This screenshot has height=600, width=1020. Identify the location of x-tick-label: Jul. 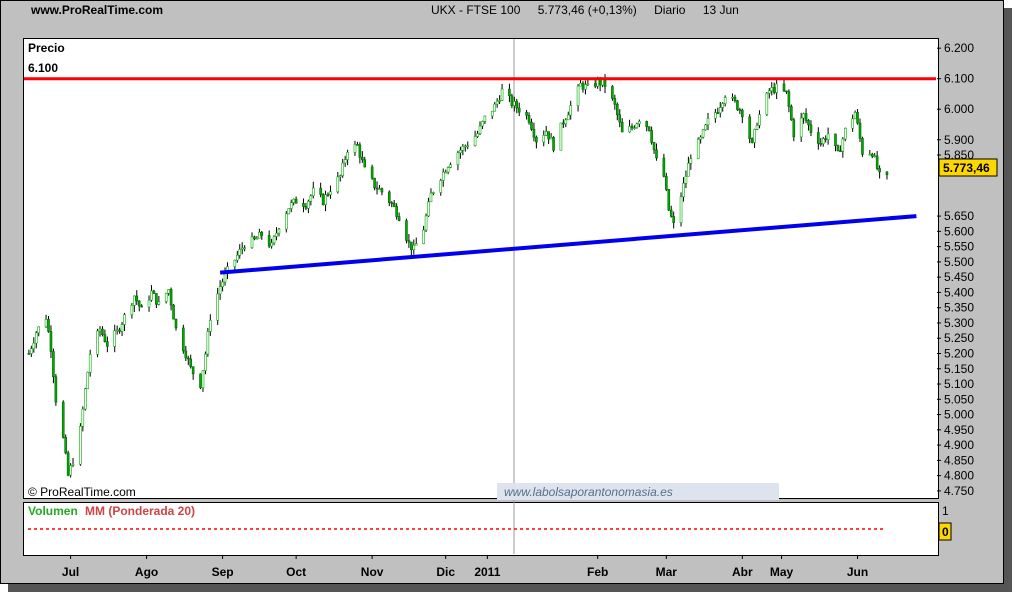
(70, 572).